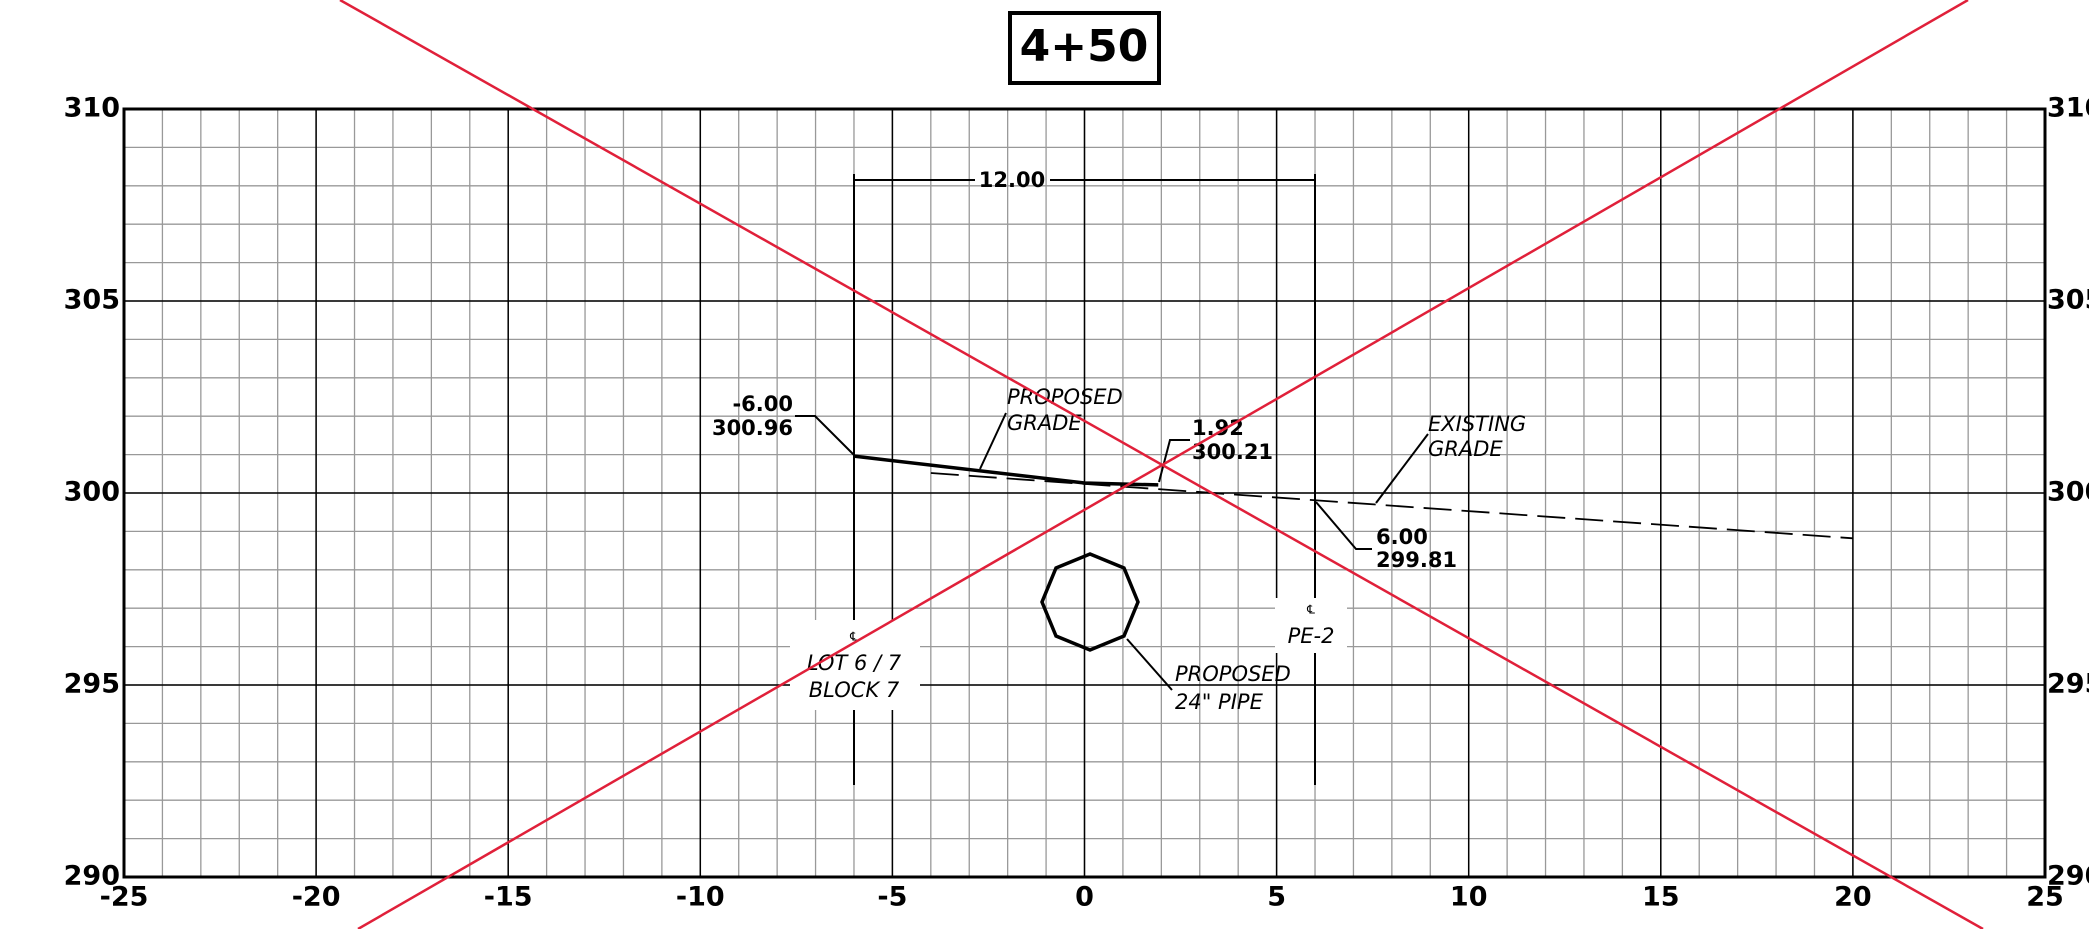 Image resolution: width=2089 pixels, height=929 pixels. Describe the element at coordinates (92, 108) in the screenshot. I see `y-tick-label: 310` at that location.